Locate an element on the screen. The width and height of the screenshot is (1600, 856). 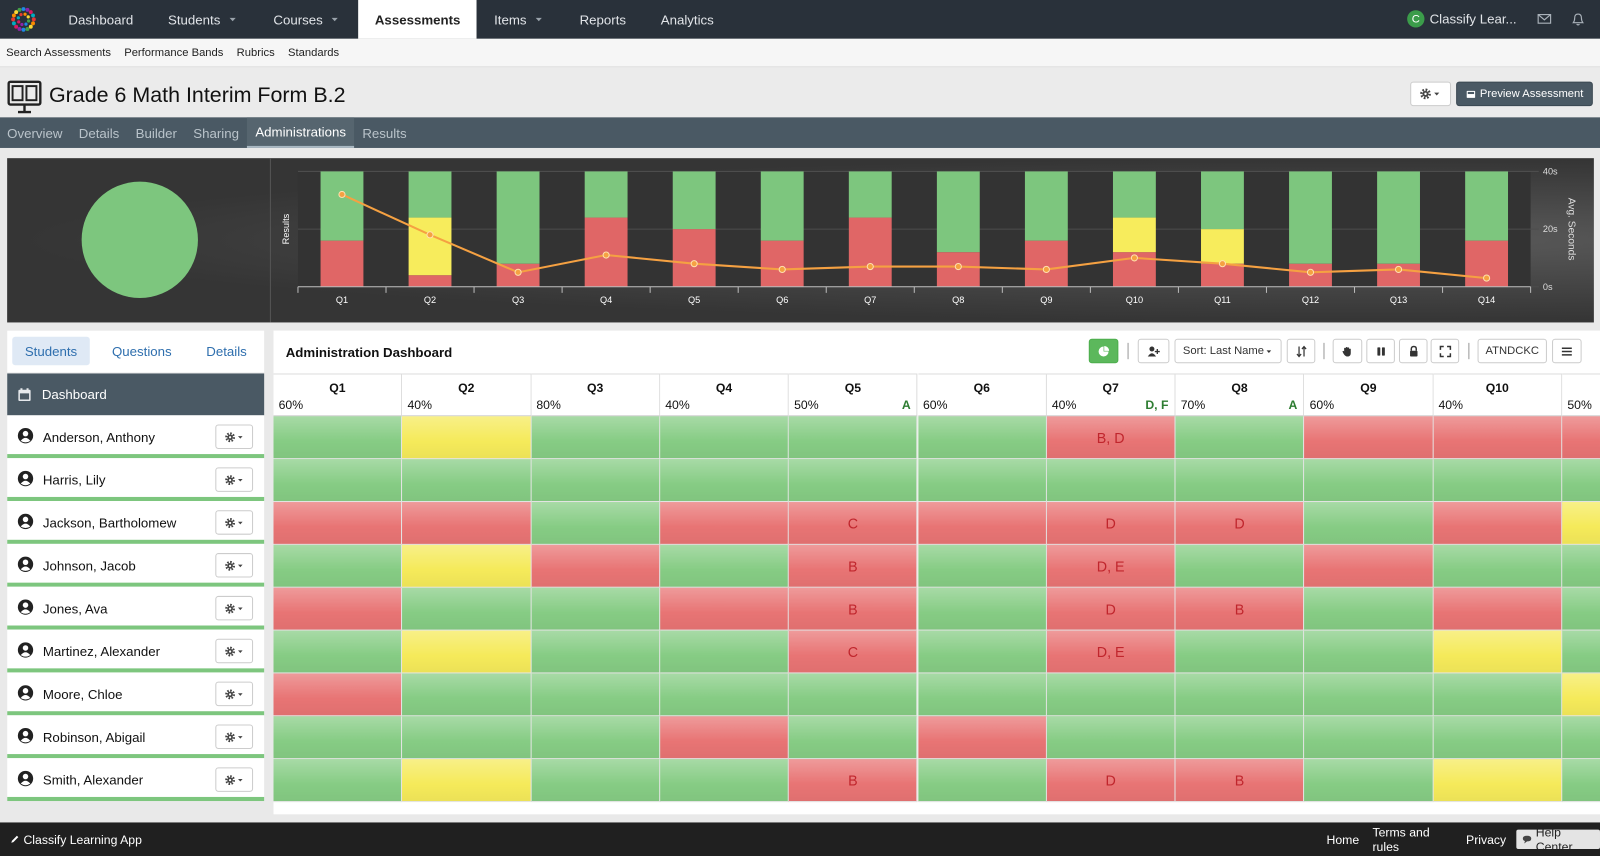
student-row: Martinez, Alexander is located at coordinates (136, 651).